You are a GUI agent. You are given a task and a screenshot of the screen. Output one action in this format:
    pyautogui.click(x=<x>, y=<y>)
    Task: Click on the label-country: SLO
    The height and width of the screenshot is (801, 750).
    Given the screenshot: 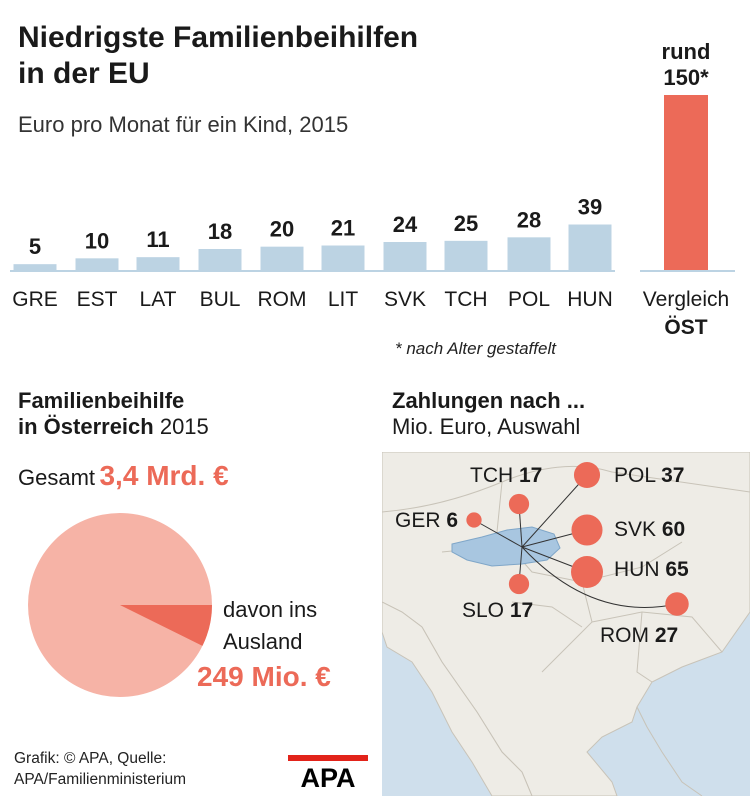 What is the action you would take?
    pyautogui.click(x=486, y=610)
    